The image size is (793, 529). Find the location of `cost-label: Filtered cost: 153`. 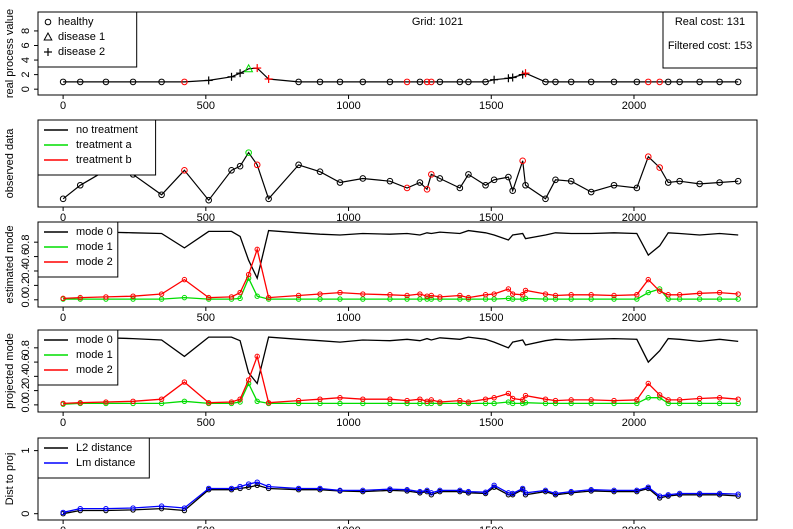

cost-label: Filtered cost: 153 is located at coordinates (710, 46).